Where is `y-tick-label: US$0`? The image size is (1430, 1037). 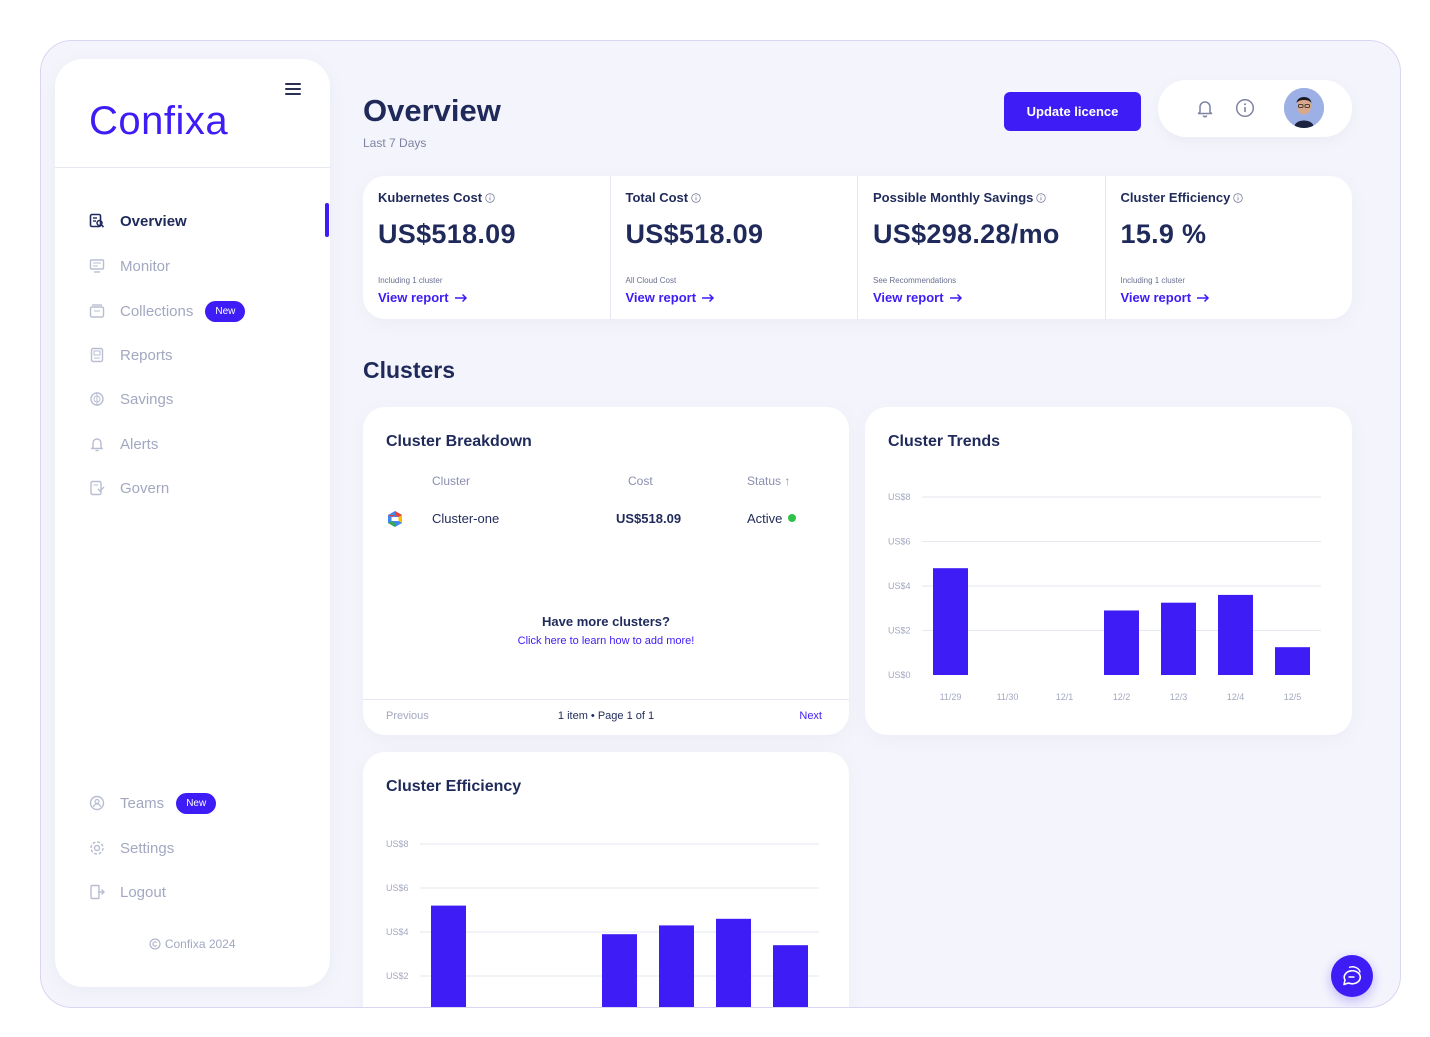 y-tick-label: US$0 is located at coordinates (899, 675).